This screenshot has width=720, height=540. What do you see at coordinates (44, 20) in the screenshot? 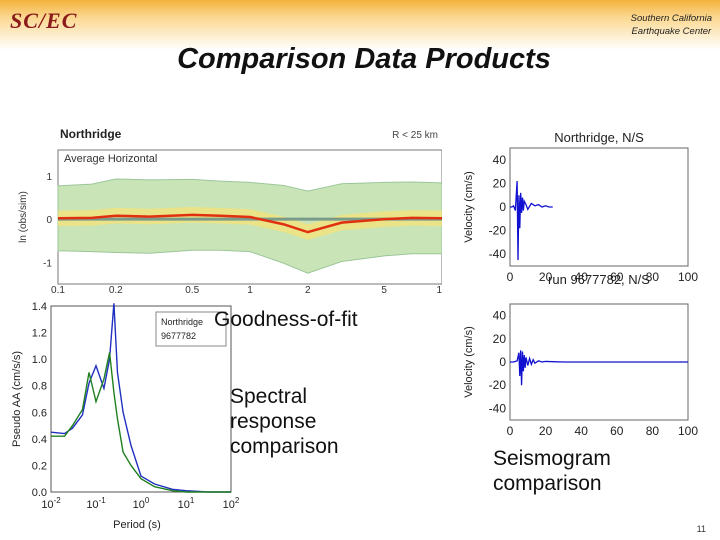
I see `scec-logo: SC/EC` at bounding box center [44, 20].